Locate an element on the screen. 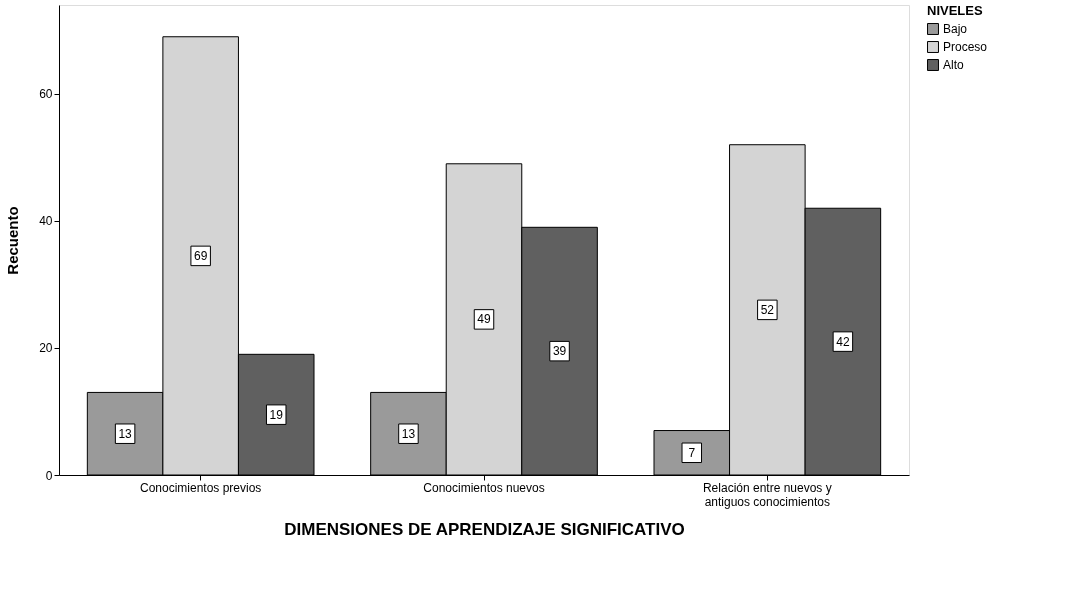 This screenshot has height=599, width=1091. y-axis-title: Recuento is located at coordinates (13, 240).